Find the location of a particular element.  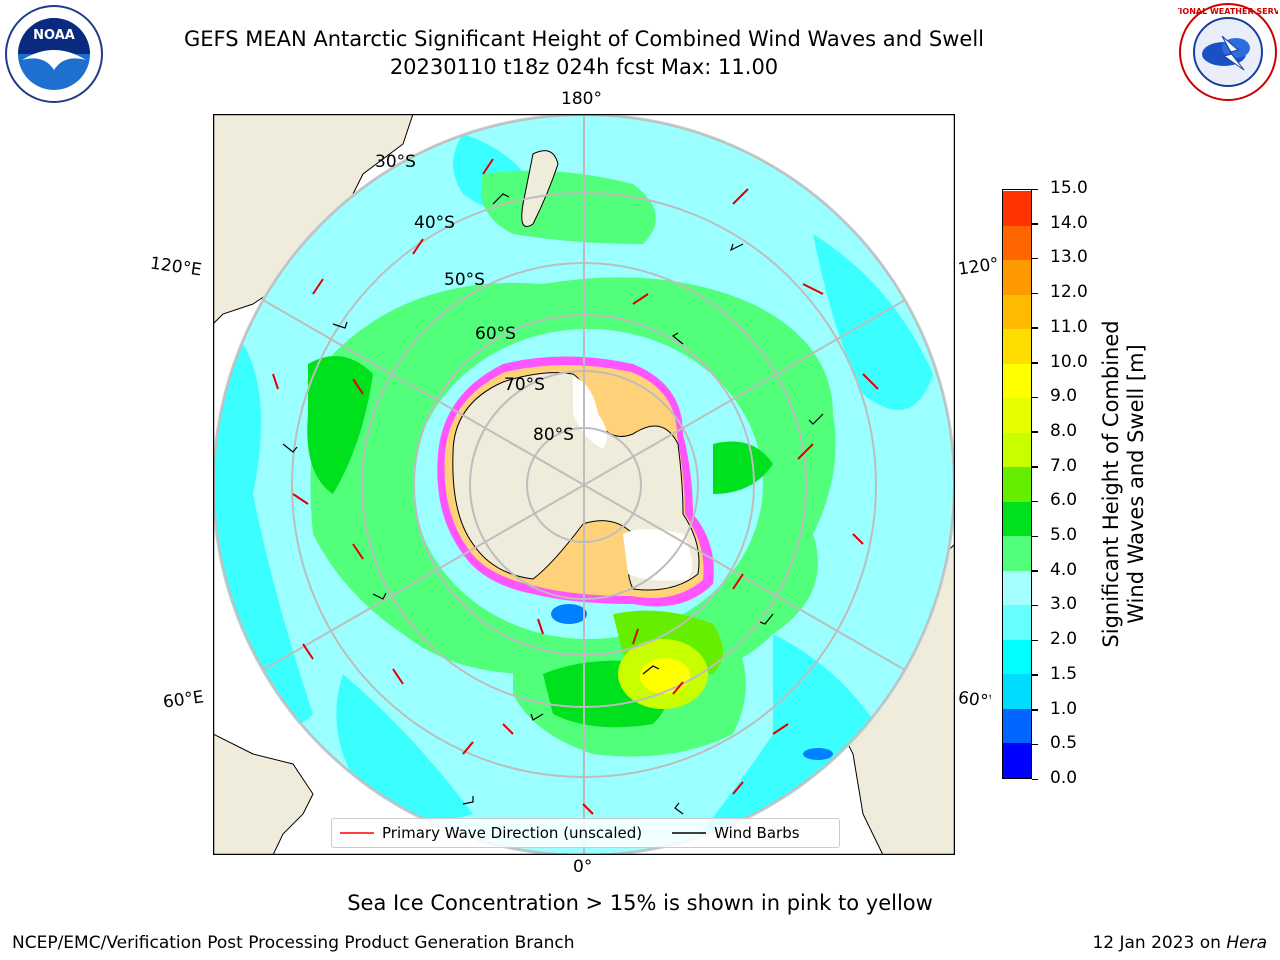

lon-label-0: 0° is located at coordinates (583, 867).